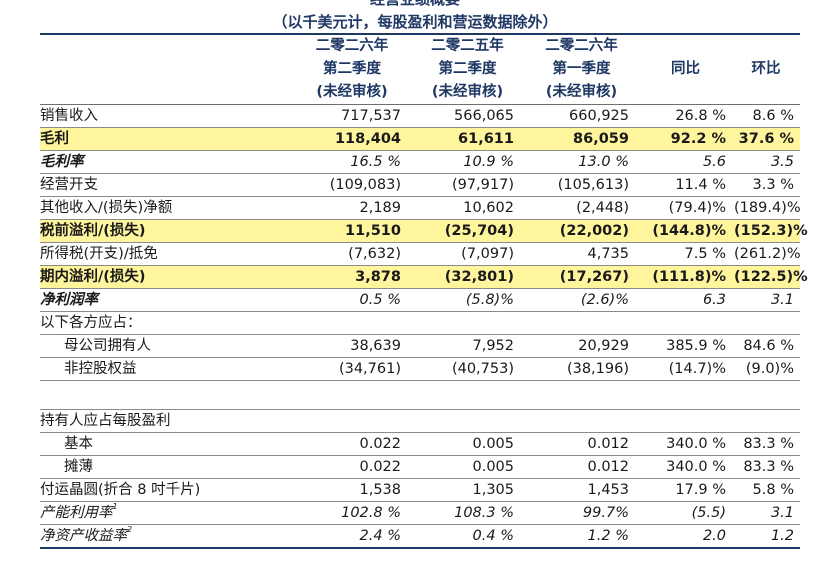  I want to click on row-label: 经营开支, so click(166, 185).